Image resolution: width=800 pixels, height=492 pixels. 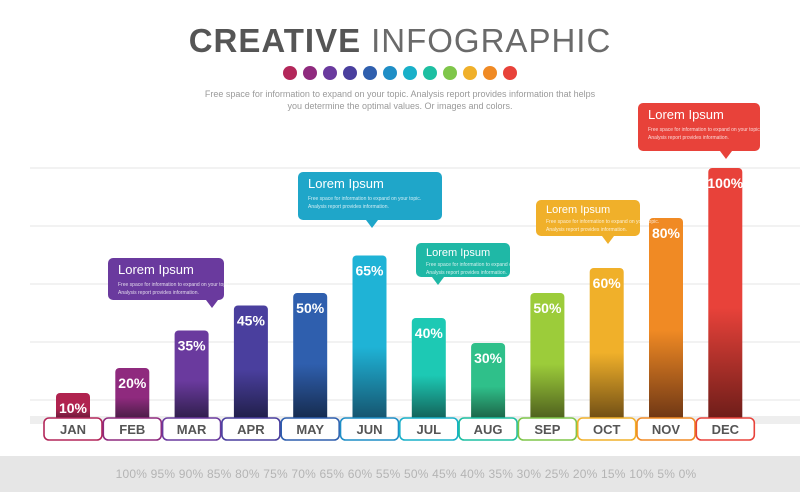 I want to click on bar-value-label: 30%, so click(x=488, y=358).